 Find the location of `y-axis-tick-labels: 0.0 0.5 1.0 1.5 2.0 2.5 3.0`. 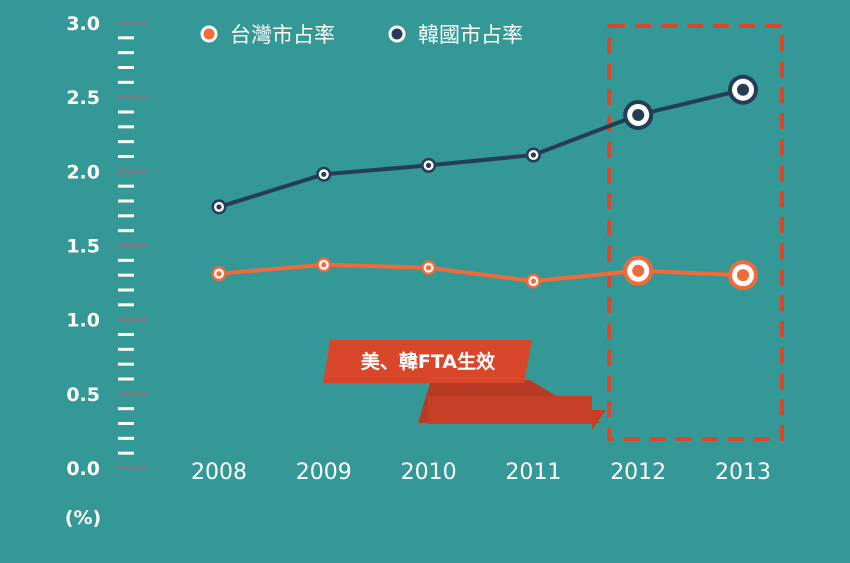

y-axis-tick-labels: 0.0 0.5 1.0 1.5 2.0 2.5 3.0 is located at coordinates (83, 246).